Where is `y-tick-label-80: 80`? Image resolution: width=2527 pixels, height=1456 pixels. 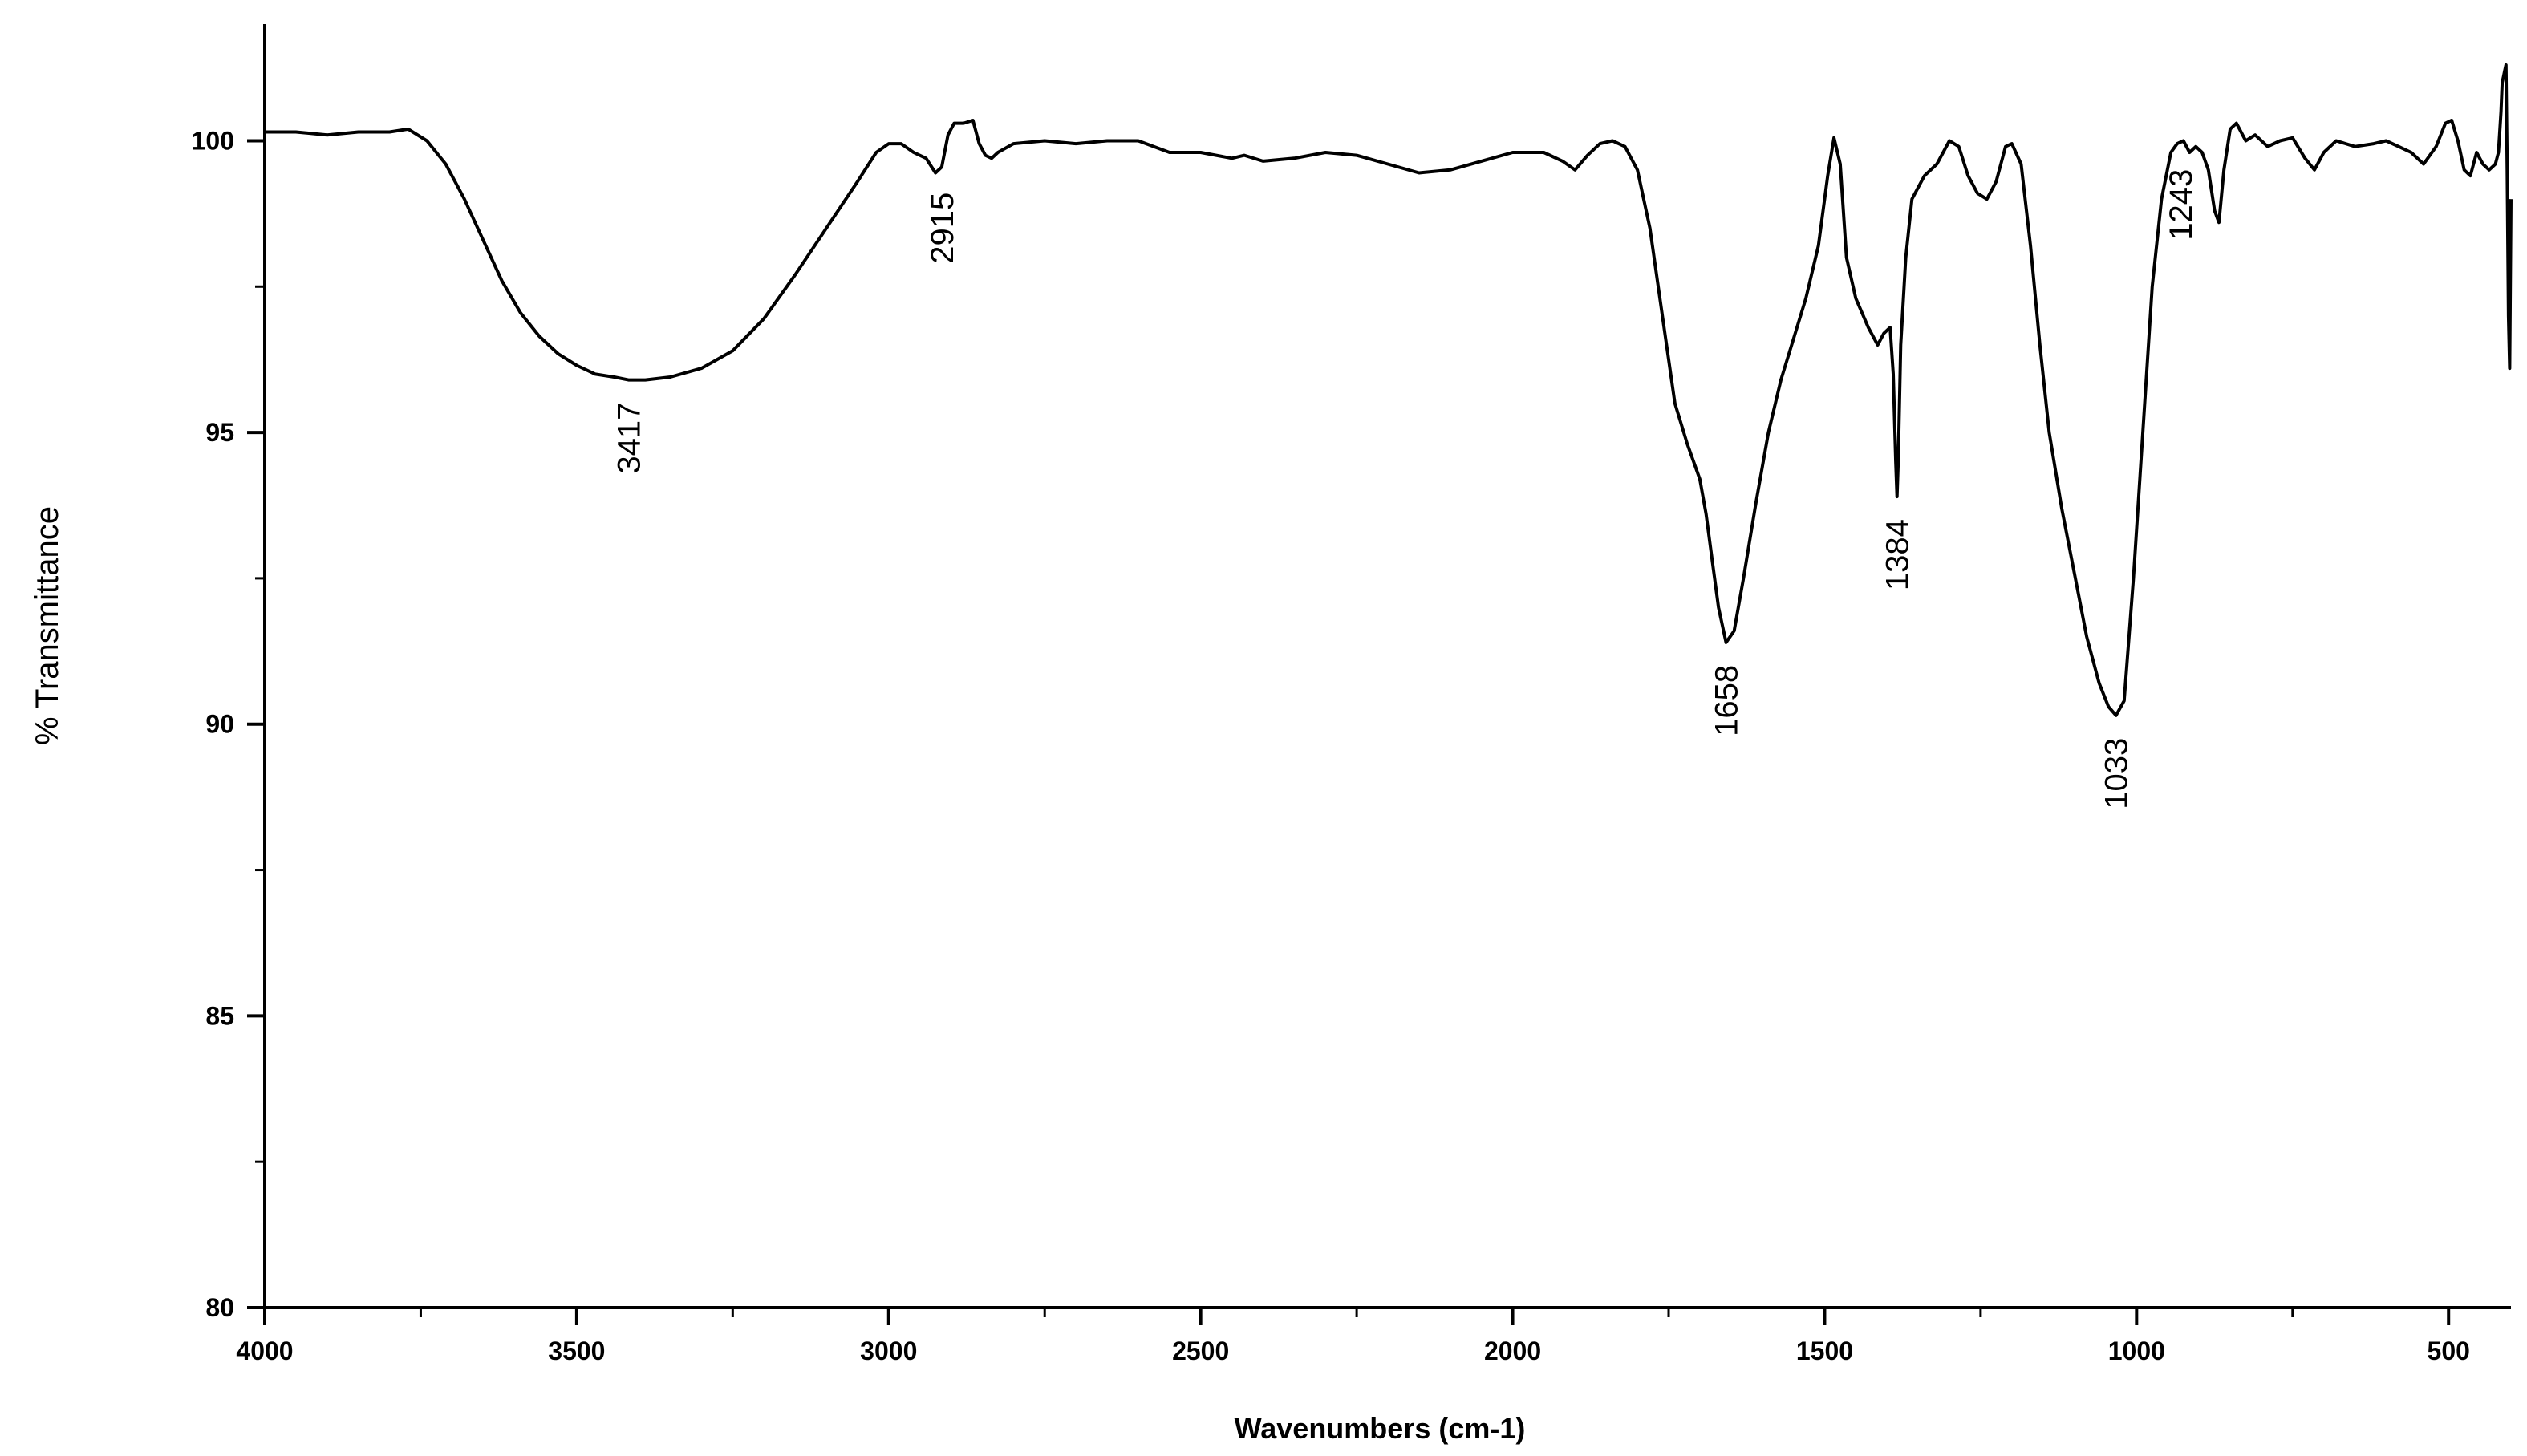 y-tick-label-80: 80 is located at coordinates (219, 1307).